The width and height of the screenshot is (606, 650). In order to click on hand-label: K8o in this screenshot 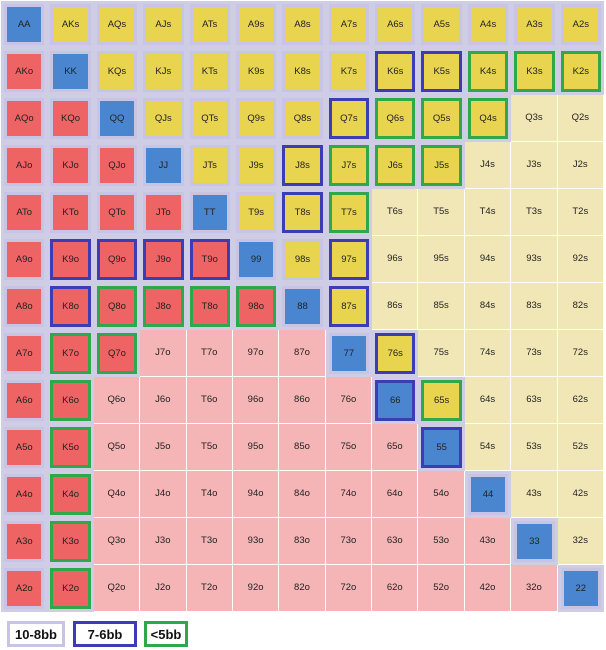, I will do `click(70, 306)`.